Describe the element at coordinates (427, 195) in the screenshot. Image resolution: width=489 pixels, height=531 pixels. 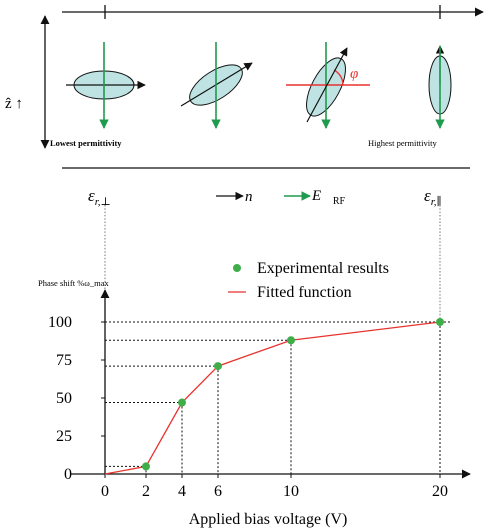
I see `eps-par-base: ε` at that location.